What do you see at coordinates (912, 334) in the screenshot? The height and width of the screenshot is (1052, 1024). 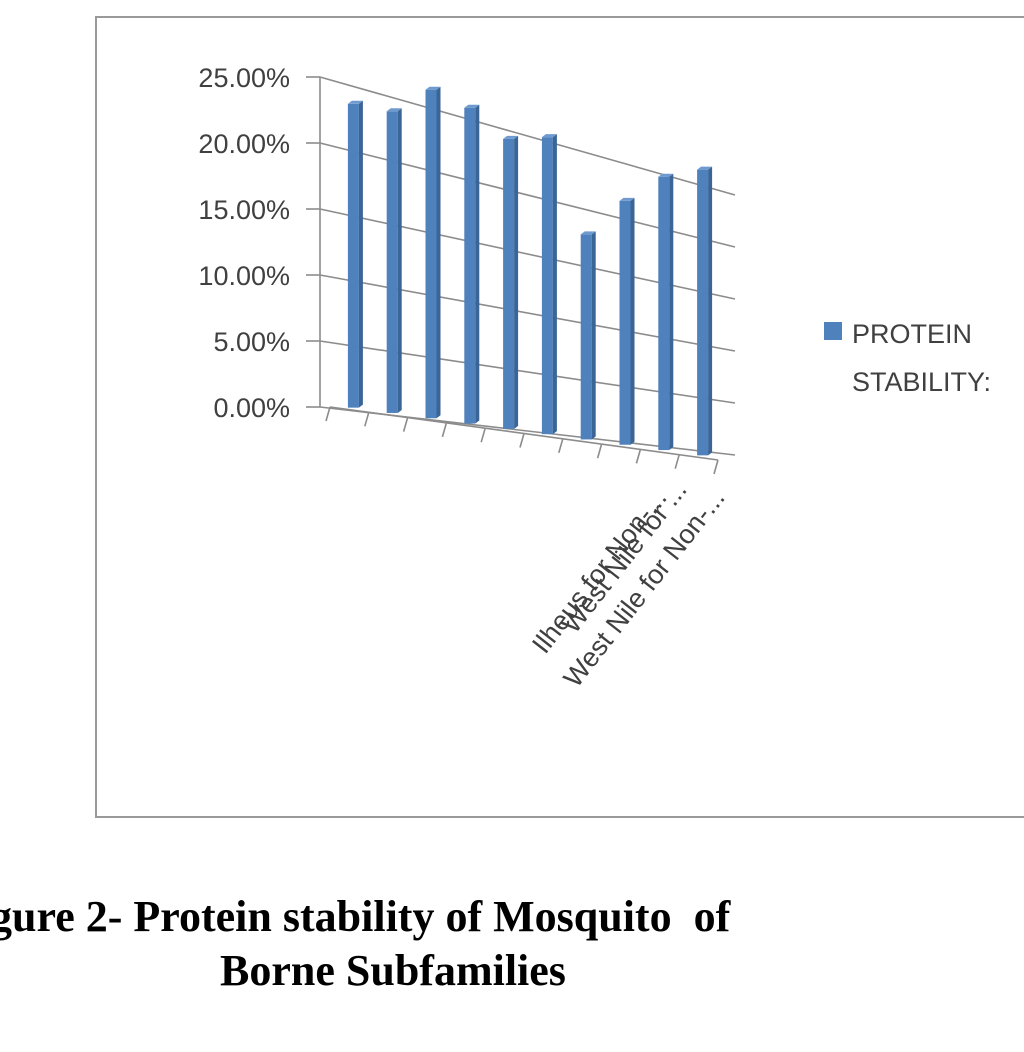 I see `legend-label-line1: PROTEIN` at bounding box center [912, 334].